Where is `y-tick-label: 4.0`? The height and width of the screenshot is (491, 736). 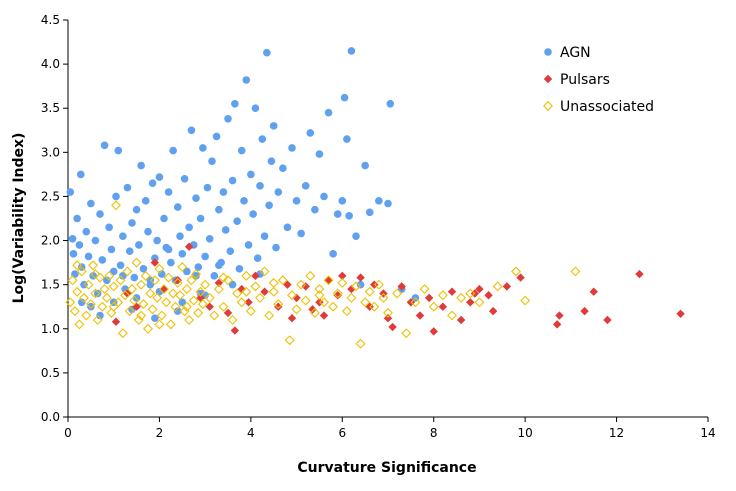
y-tick-label: 4.0 is located at coordinates (50, 64).